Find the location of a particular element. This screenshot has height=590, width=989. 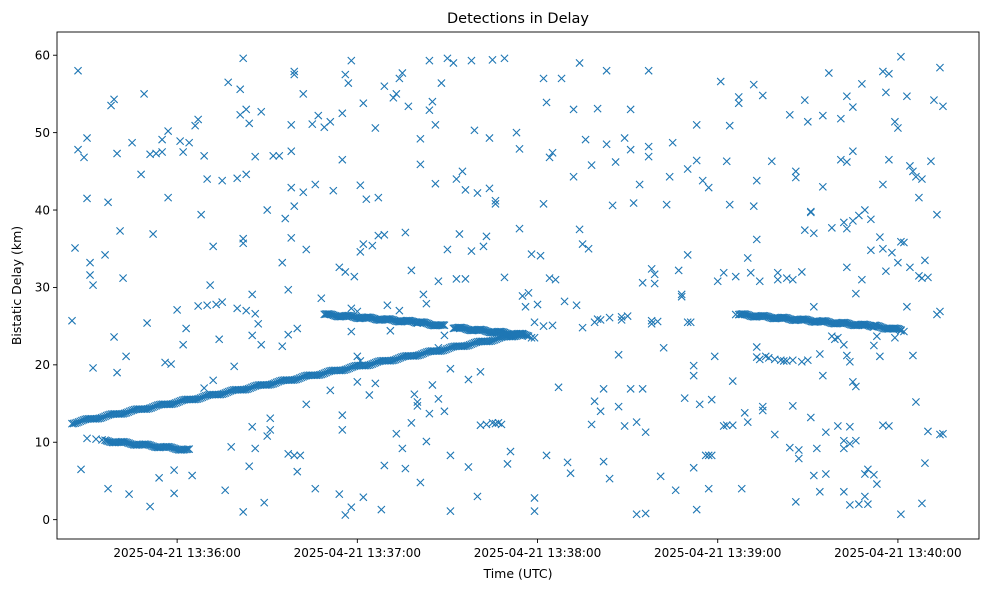

x-tick-label: 2025-04-21 13:37:00 is located at coordinates (357, 553).